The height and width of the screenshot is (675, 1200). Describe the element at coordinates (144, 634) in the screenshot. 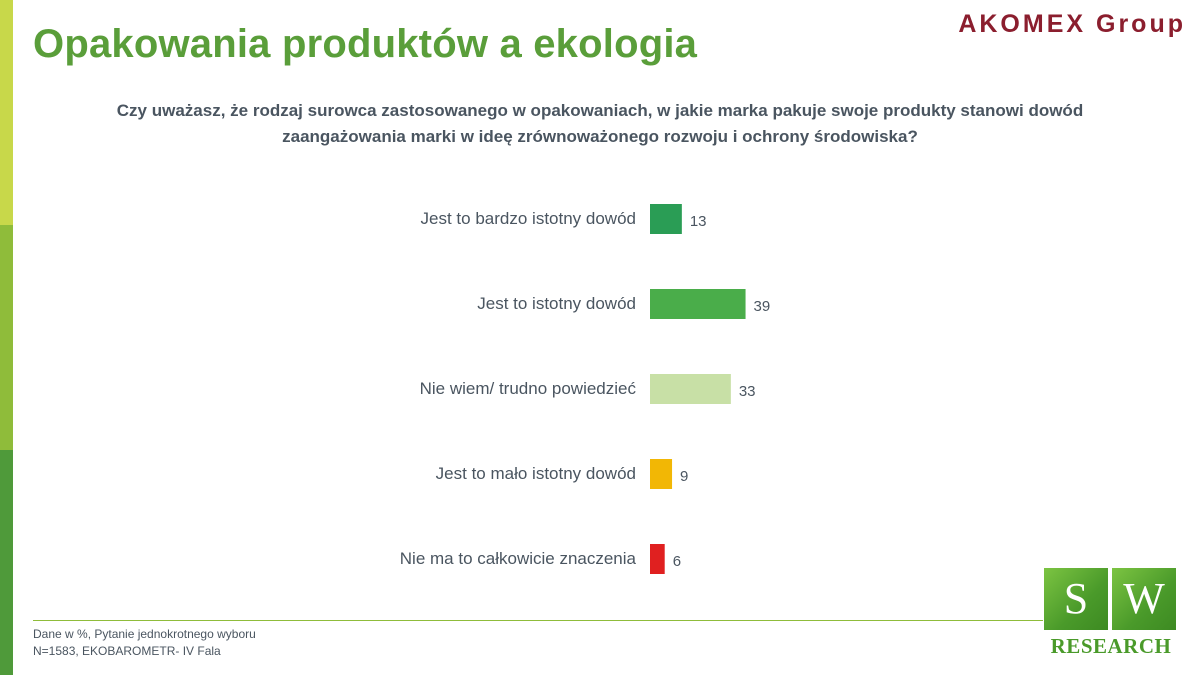

I see `footnote-line-1: Dane w %, Pytanie jednokrotnego wyboru` at that location.